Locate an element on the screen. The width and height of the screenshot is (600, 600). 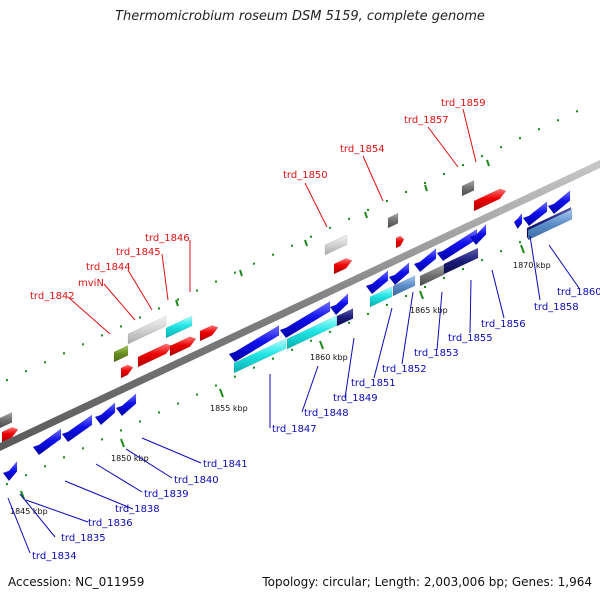
gene-label-trd_1860: trd_1860 is located at coordinates (578, 292).